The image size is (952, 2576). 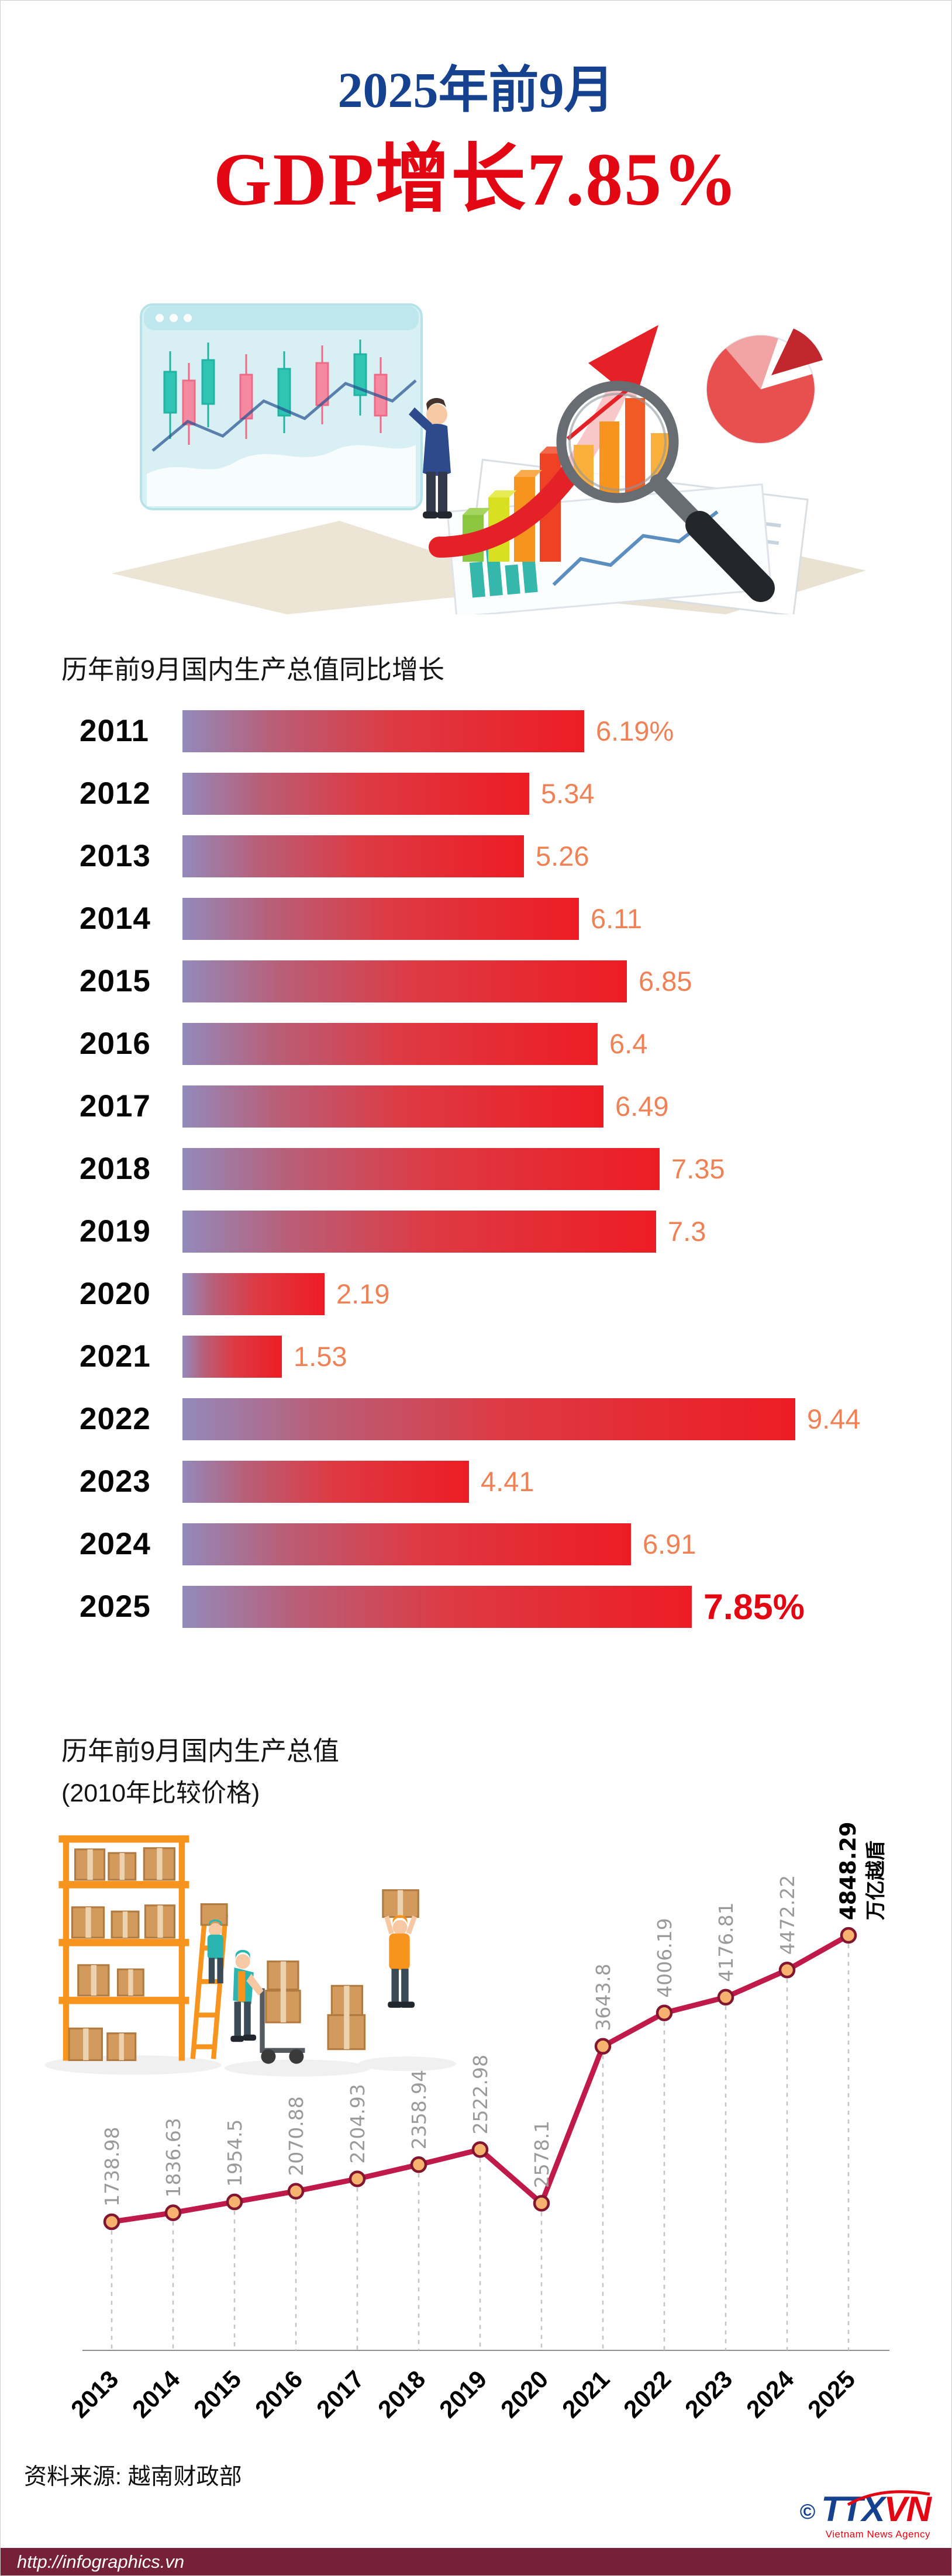 What do you see at coordinates (476, 90) in the screenshot?
I see `hero-subtitle: 2025年前9月` at bounding box center [476, 90].